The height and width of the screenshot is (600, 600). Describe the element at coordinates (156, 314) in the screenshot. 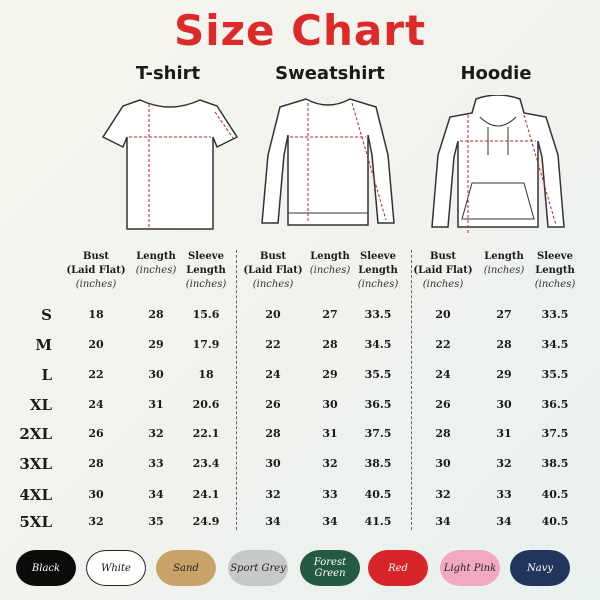

I see `tshirt-cell: 28` at that location.